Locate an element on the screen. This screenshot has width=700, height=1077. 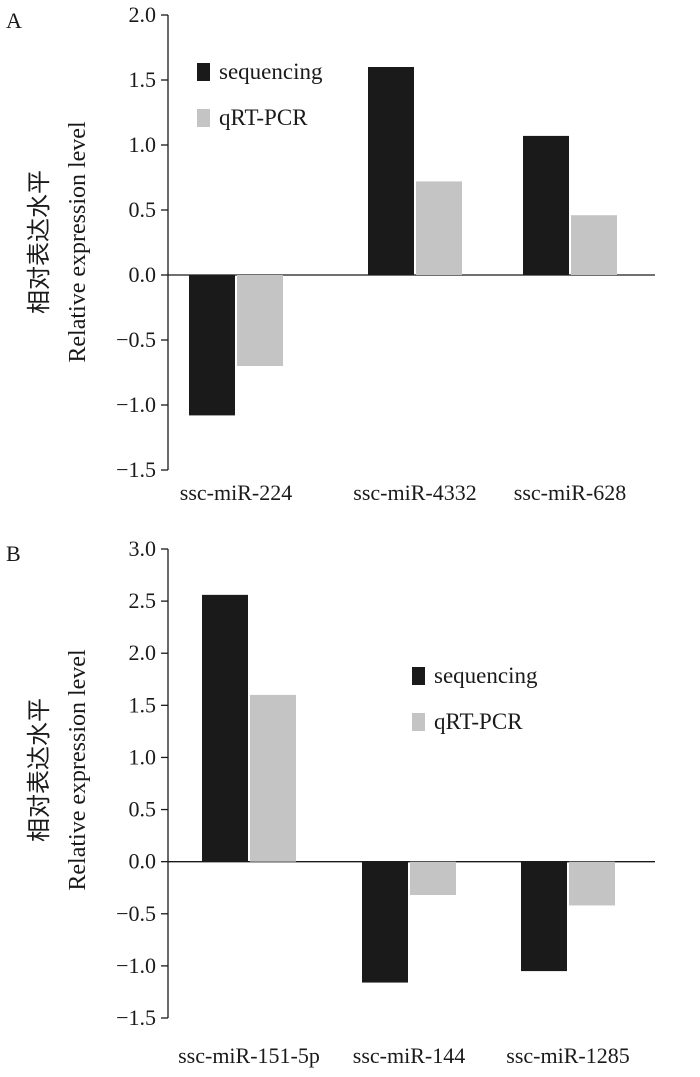
panel-a-y-tick-label: −1.0 is located at coordinates (136, 404).